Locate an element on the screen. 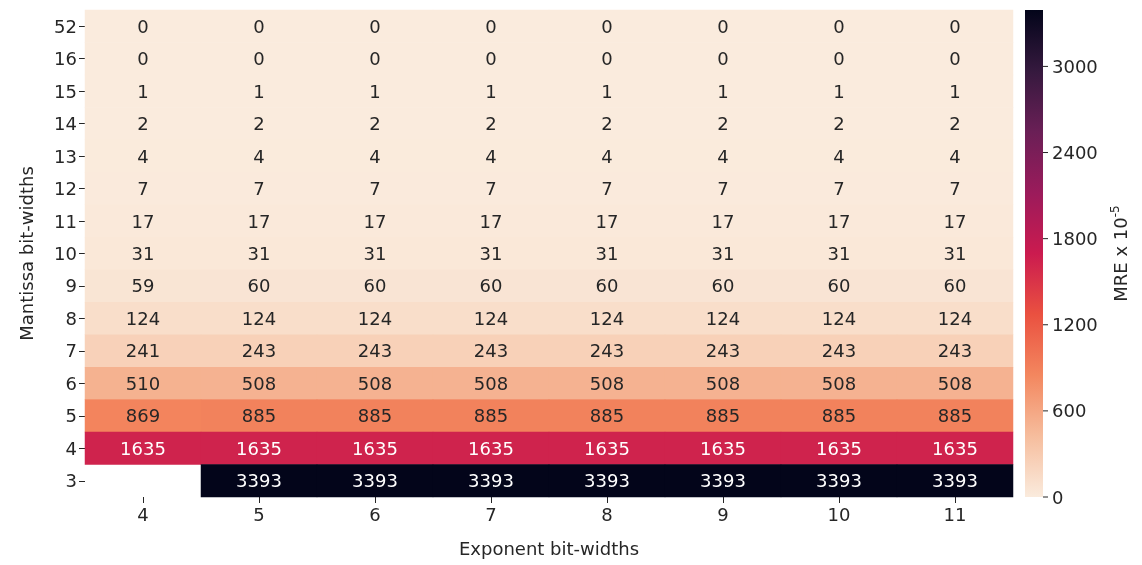 This screenshot has height=565, width=1142. y-tick-label: 14 is located at coordinates (65, 124).